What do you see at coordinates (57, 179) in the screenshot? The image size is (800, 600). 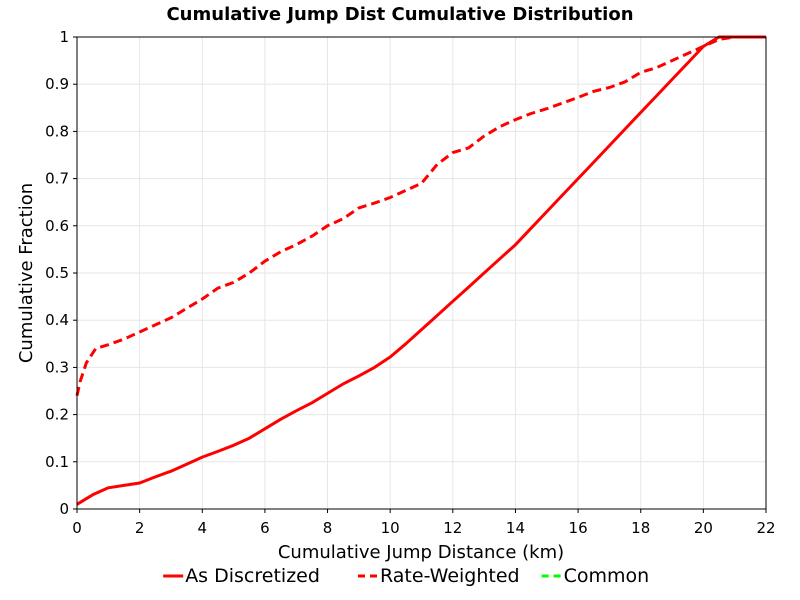 I see `y-tick-label: 0.7` at bounding box center [57, 179].